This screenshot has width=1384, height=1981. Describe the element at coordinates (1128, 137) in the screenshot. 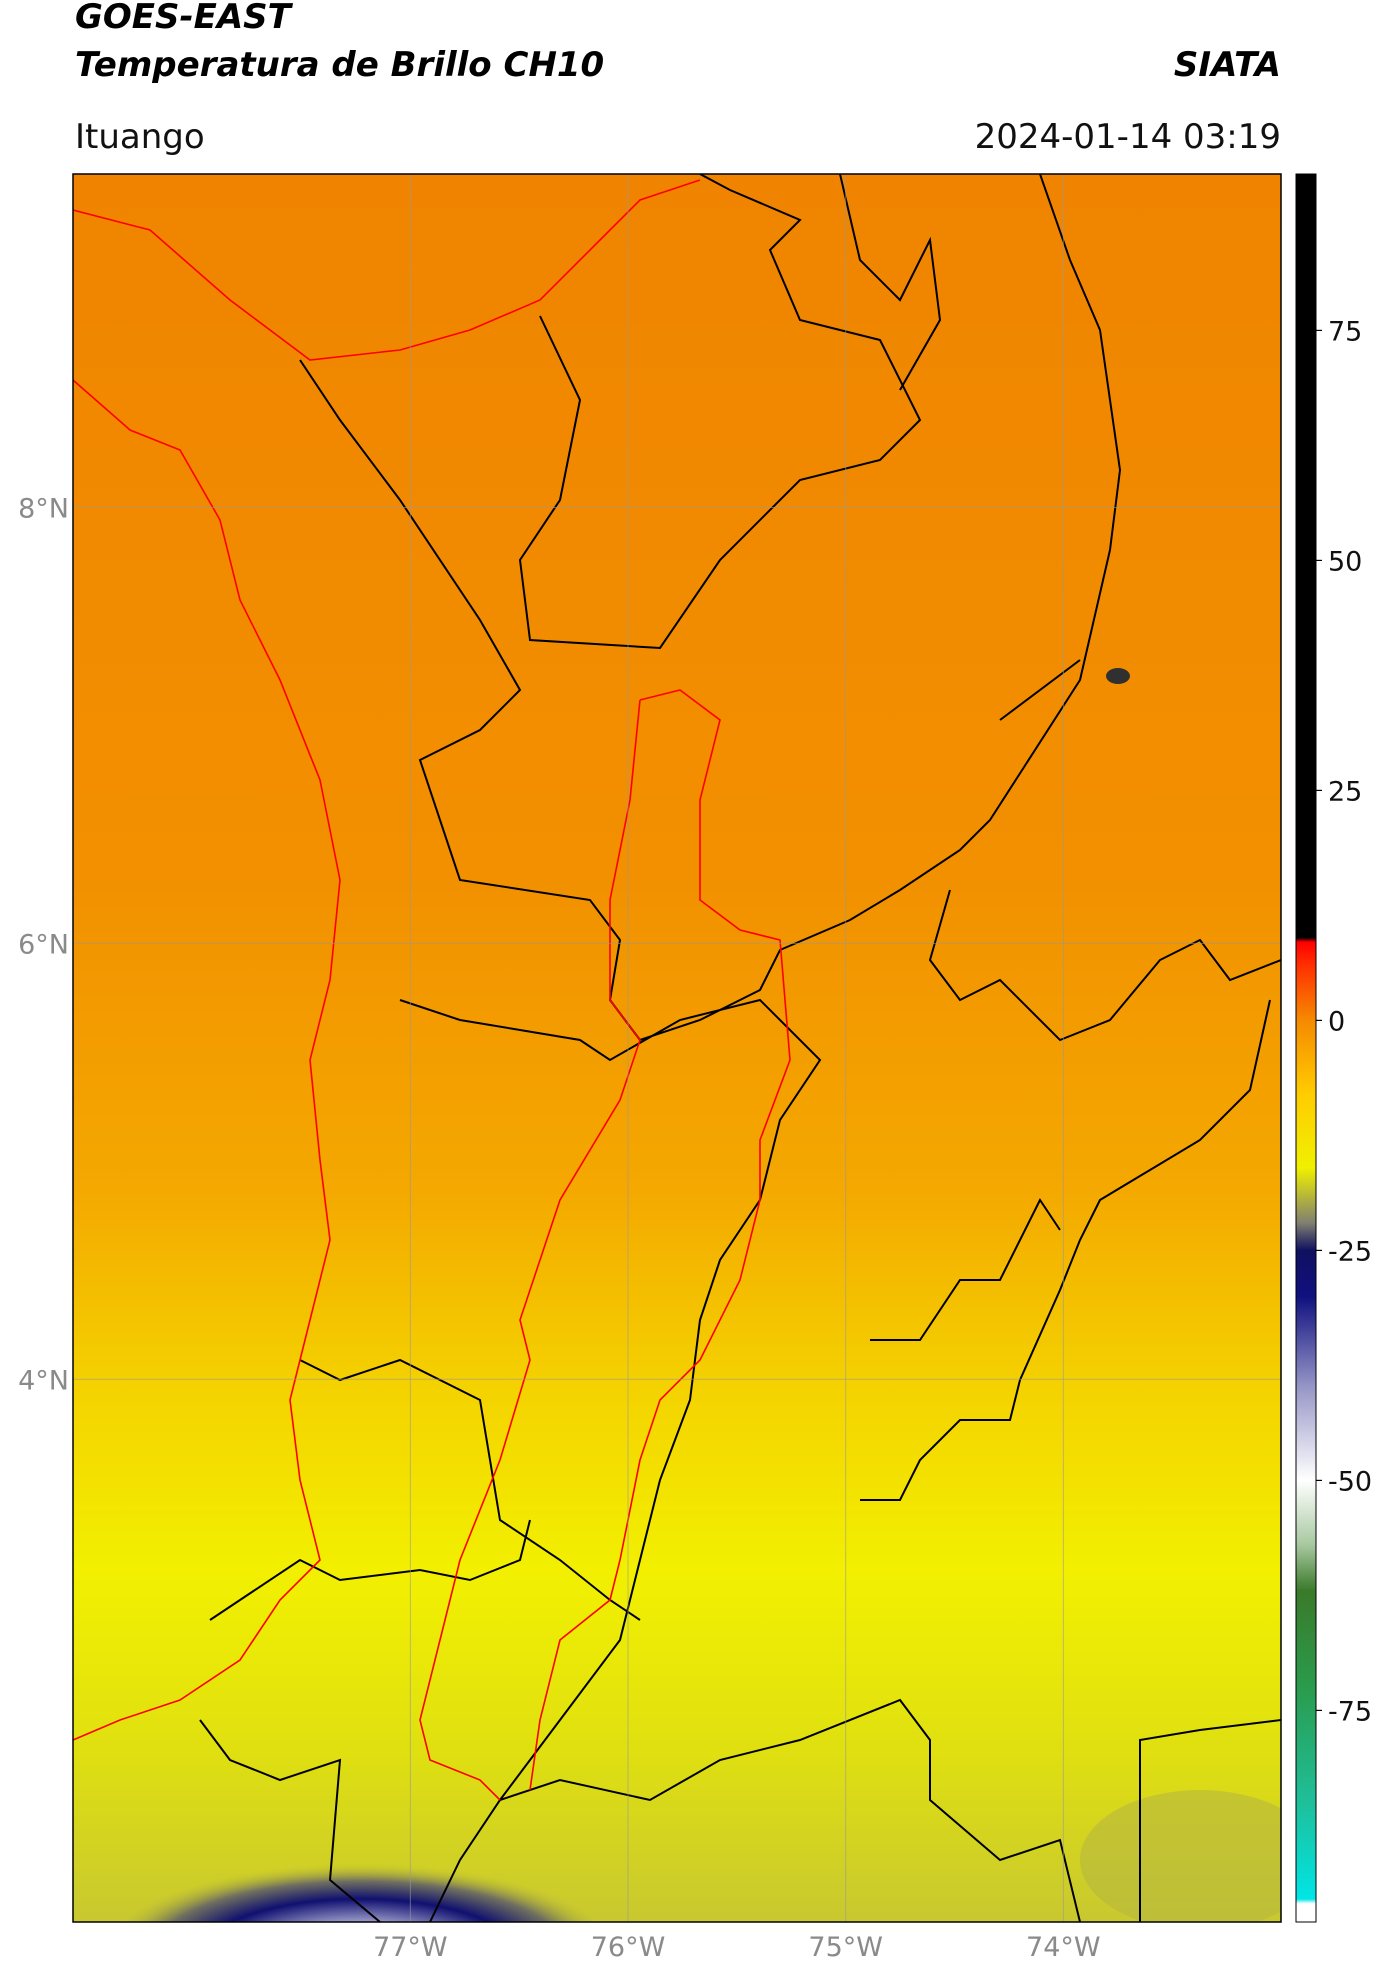

I see `datetime: 2024-01-14 03:19` at that location.